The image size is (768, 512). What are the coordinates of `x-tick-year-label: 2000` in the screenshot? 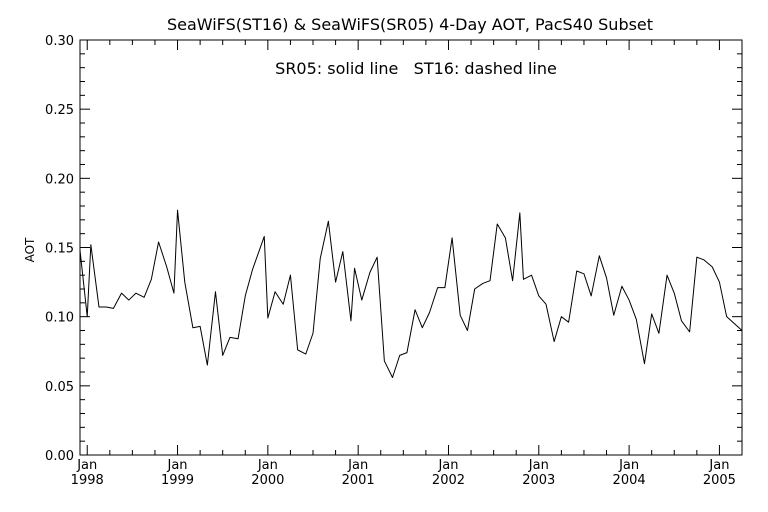 It's located at (267, 480).